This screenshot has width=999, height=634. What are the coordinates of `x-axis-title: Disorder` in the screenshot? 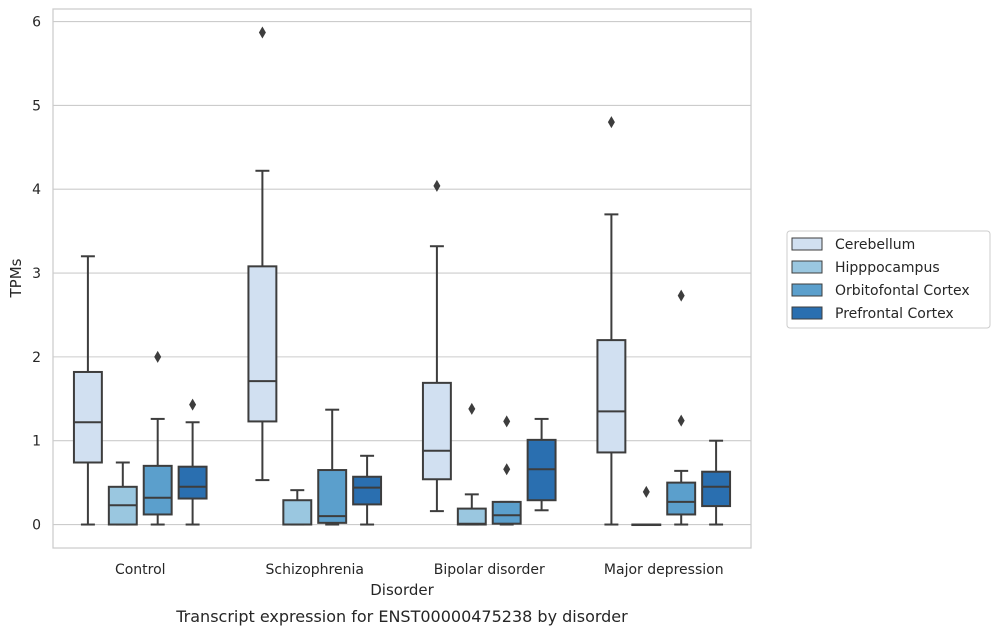 It's located at (402, 590).